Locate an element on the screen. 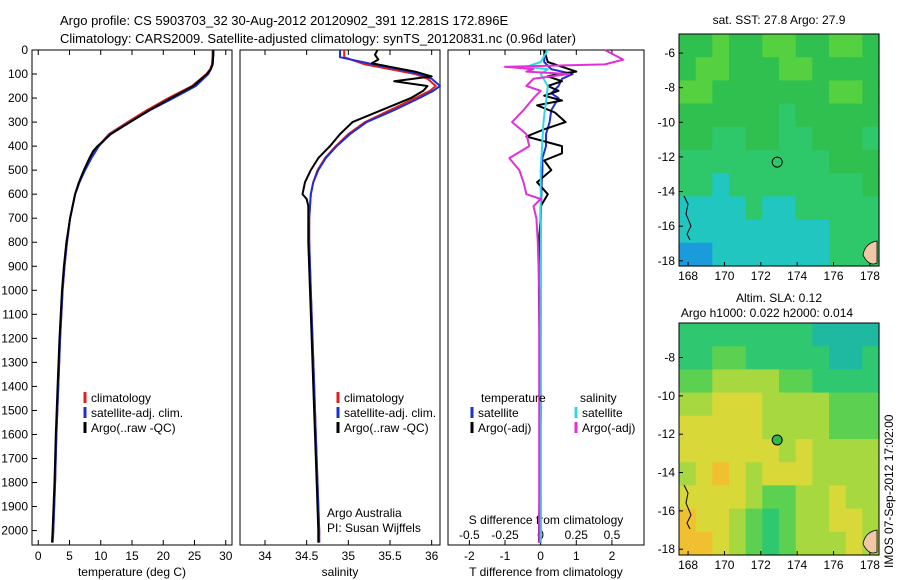 This screenshot has width=900, height=580. legend-entry: climatology is located at coordinates (374, 398).